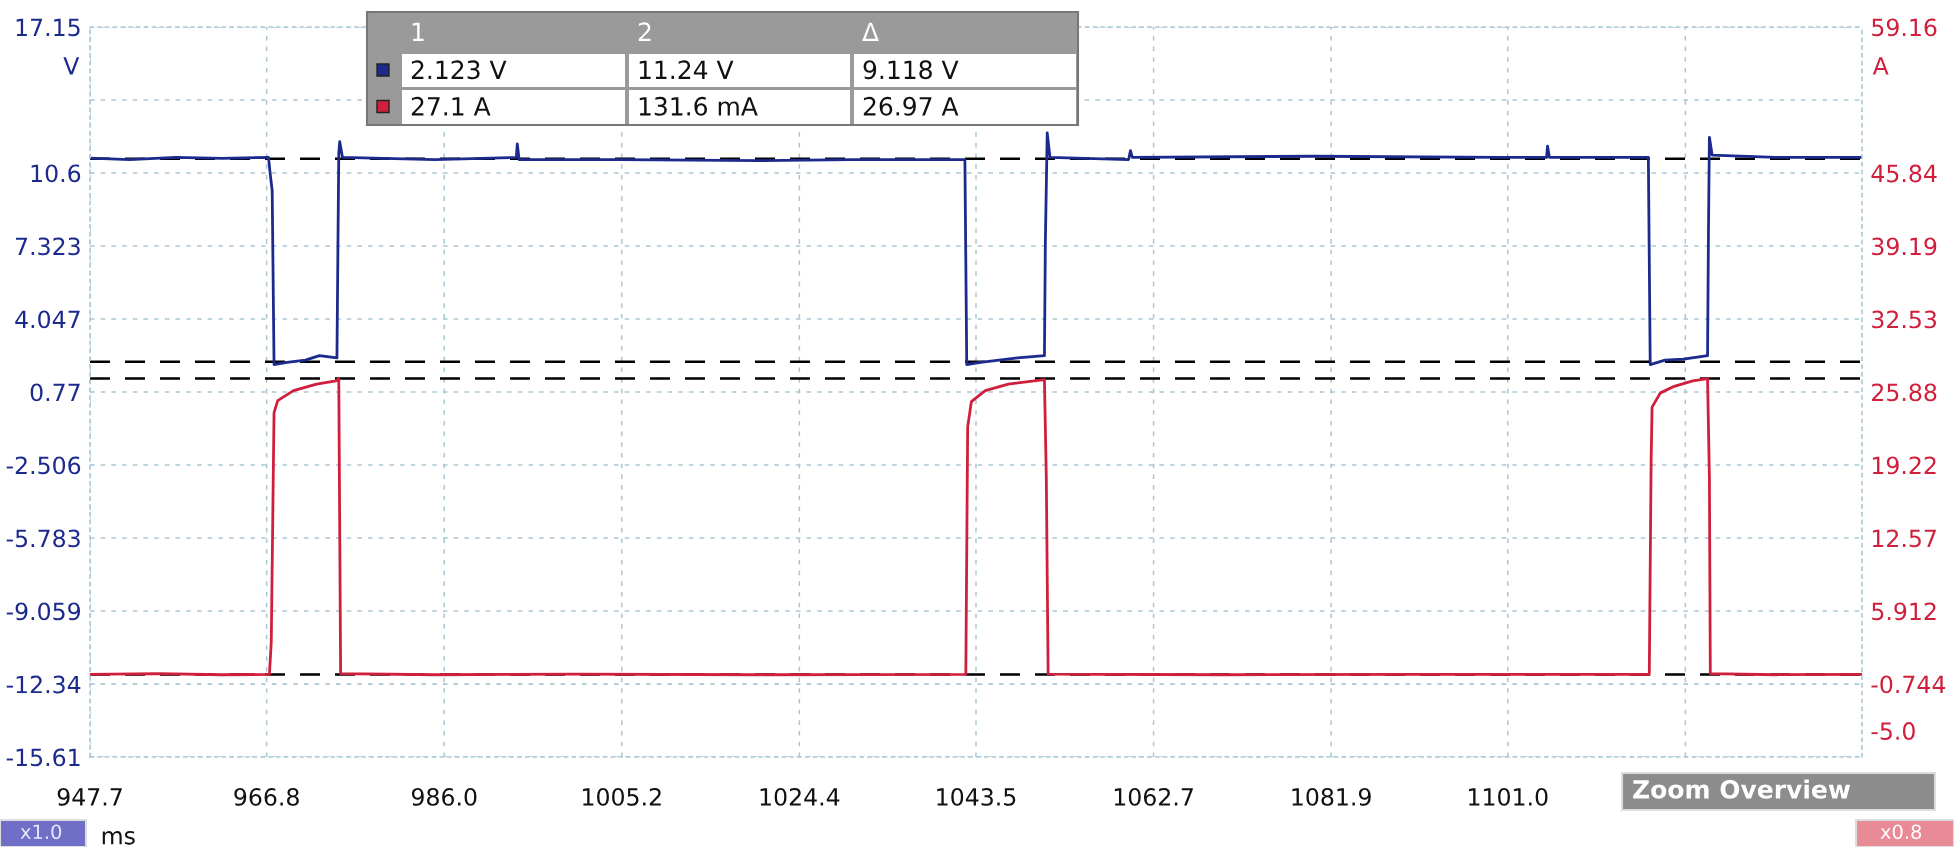 This screenshot has width=1954, height=847. What do you see at coordinates (48, 246) in the screenshot?
I see `y-tick-label: 7.323` at bounding box center [48, 246].